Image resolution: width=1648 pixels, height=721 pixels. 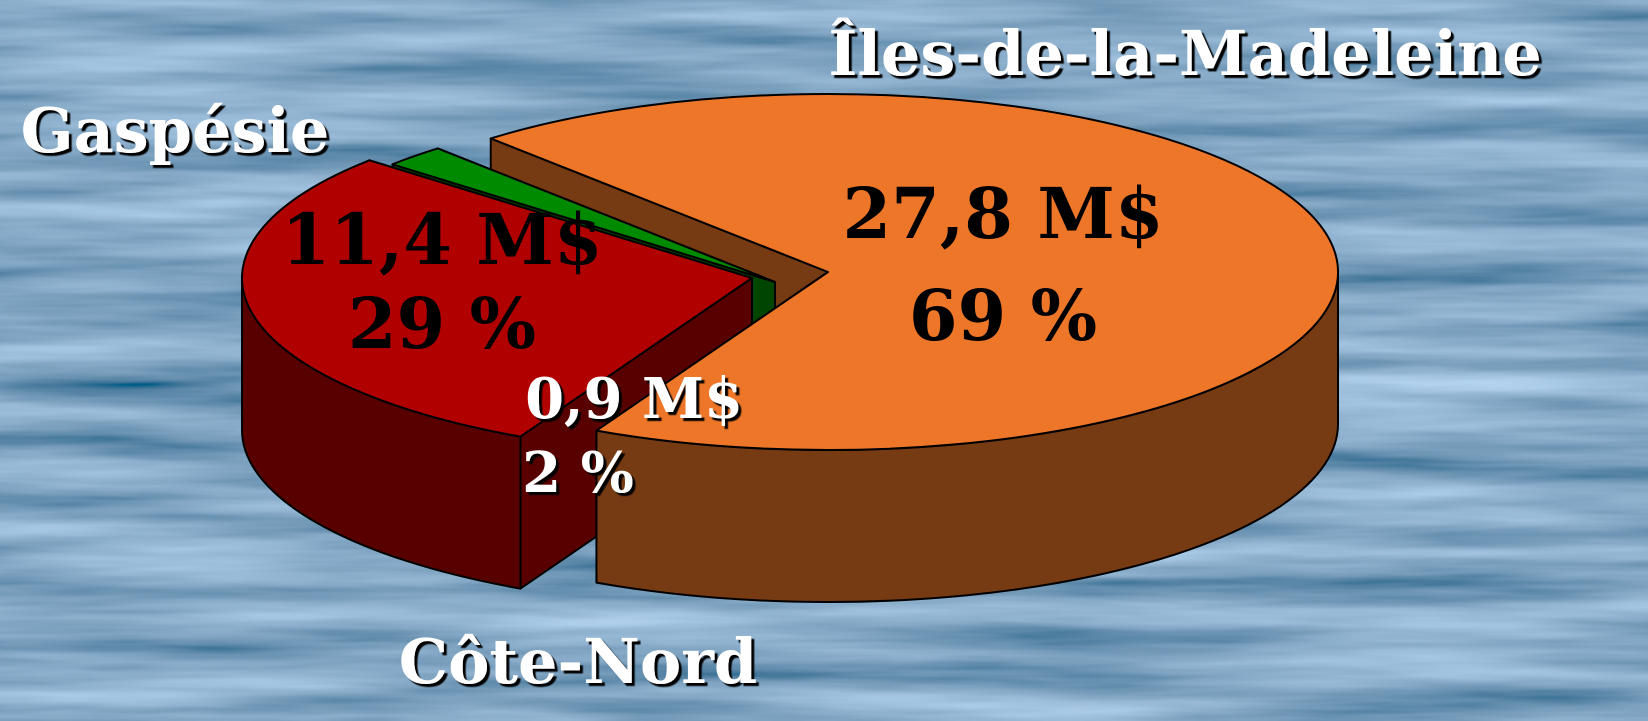 What do you see at coordinates (634, 399) in the screenshot?
I see `amount-label: 0,9 M$` at bounding box center [634, 399].